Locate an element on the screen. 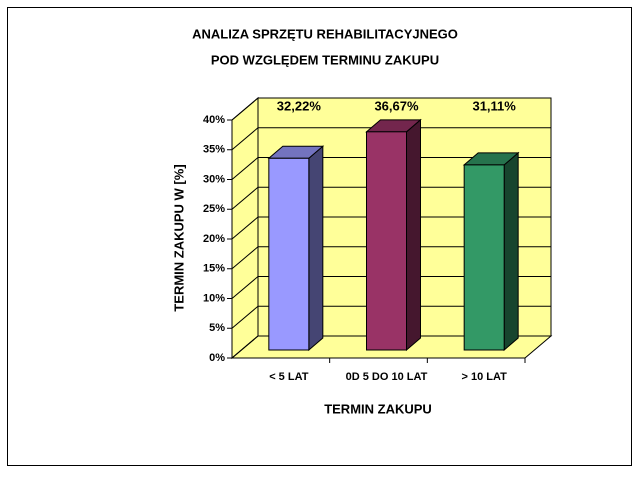  y-tick-label: 30% is located at coordinates (214, 179).